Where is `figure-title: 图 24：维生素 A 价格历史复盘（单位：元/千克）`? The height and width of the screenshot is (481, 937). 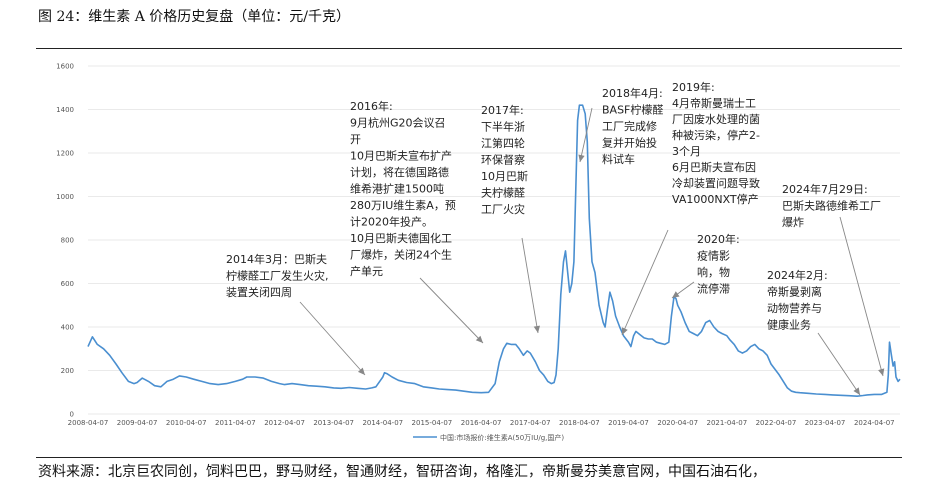 figure-title: 图 24：维生素 A 价格历史复盘（单位：元/千克） is located at coordinates (194, 17).